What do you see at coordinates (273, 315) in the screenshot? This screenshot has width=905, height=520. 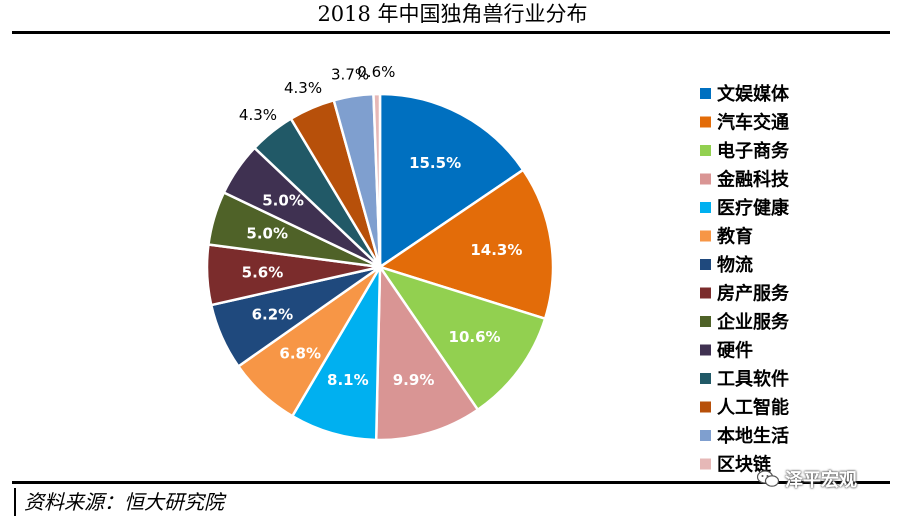 I see `slice-data-label: 6.2%` at bounding box center [273, 315].